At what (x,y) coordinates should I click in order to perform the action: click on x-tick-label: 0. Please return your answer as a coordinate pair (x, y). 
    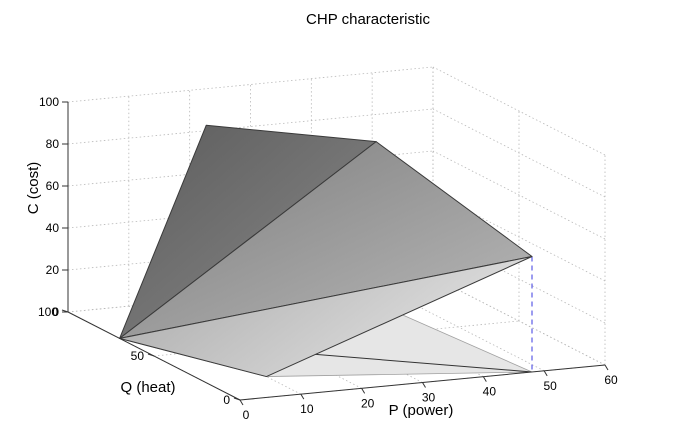
    Looking at the image, I should click on (246, 415).